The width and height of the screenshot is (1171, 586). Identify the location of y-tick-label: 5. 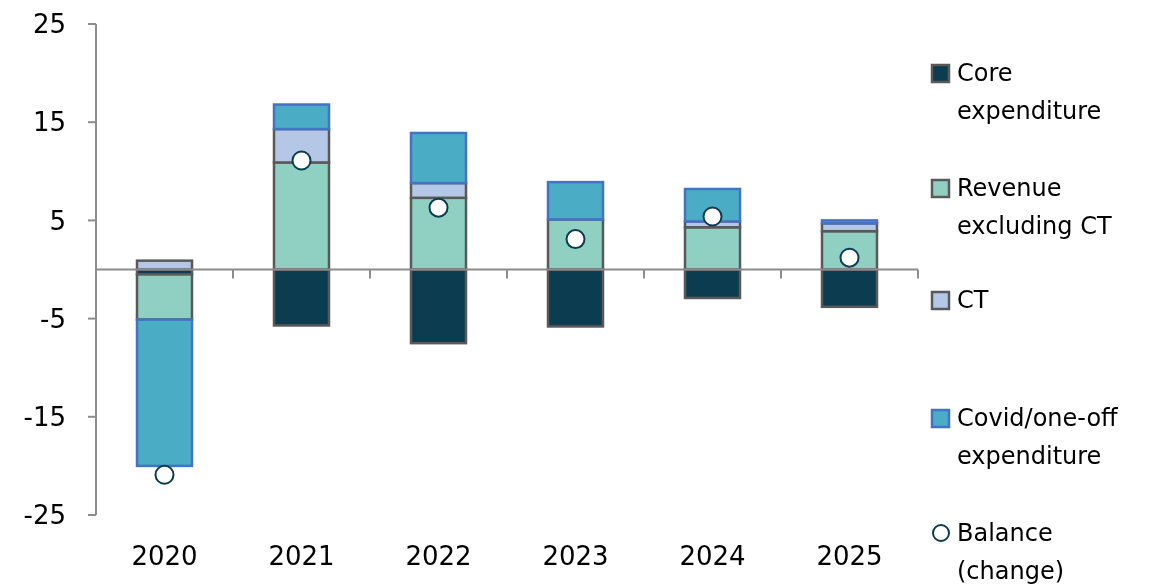
(57, 220).